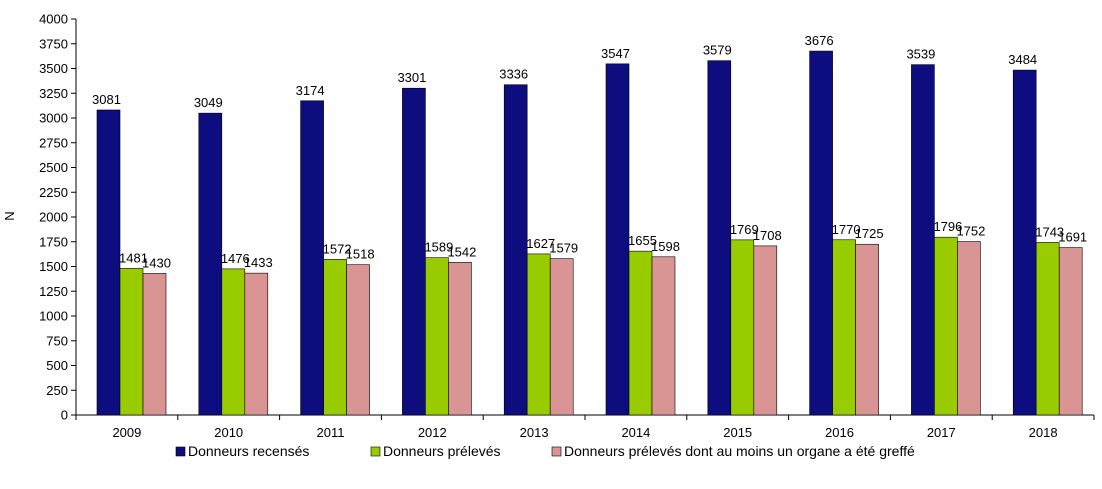 Image resolution: width=1102 pixels, height=489 pixels. Describe the element at coordinates (665, 246) in the screenshot. I see `data-label: 1598` at that location.